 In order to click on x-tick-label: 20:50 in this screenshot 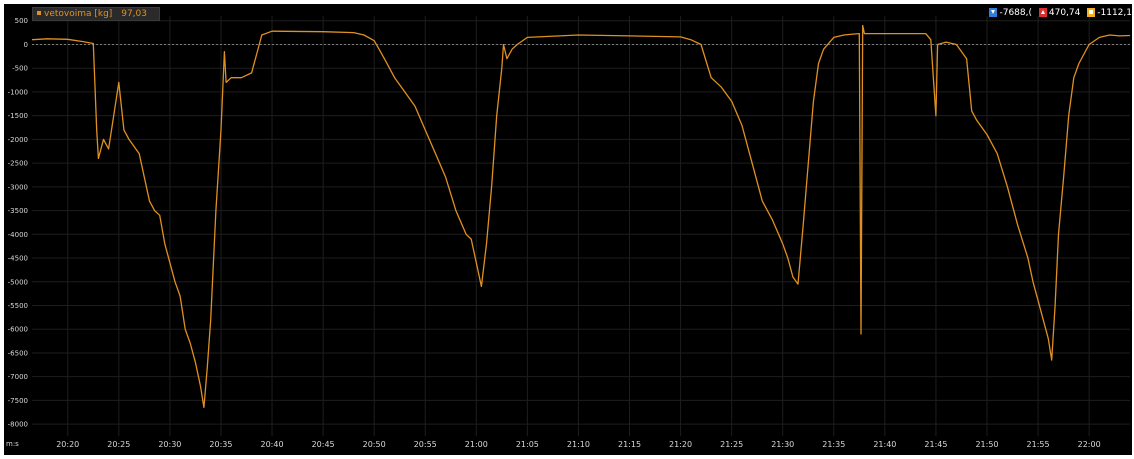, I will do `click(374, 444)`.